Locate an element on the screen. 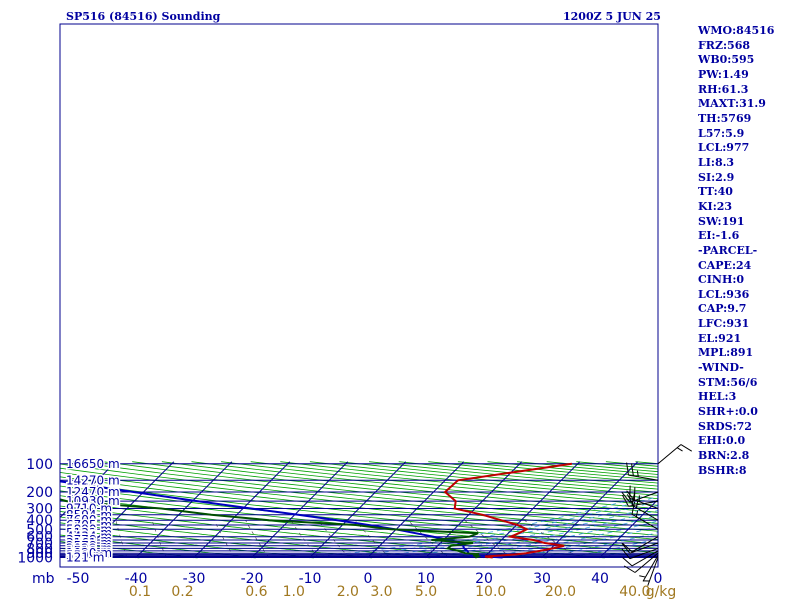 Image resolution: width=800 pixels, height=600 pixels. pressure-unit-label: mb is located at coordinates (43, 579).